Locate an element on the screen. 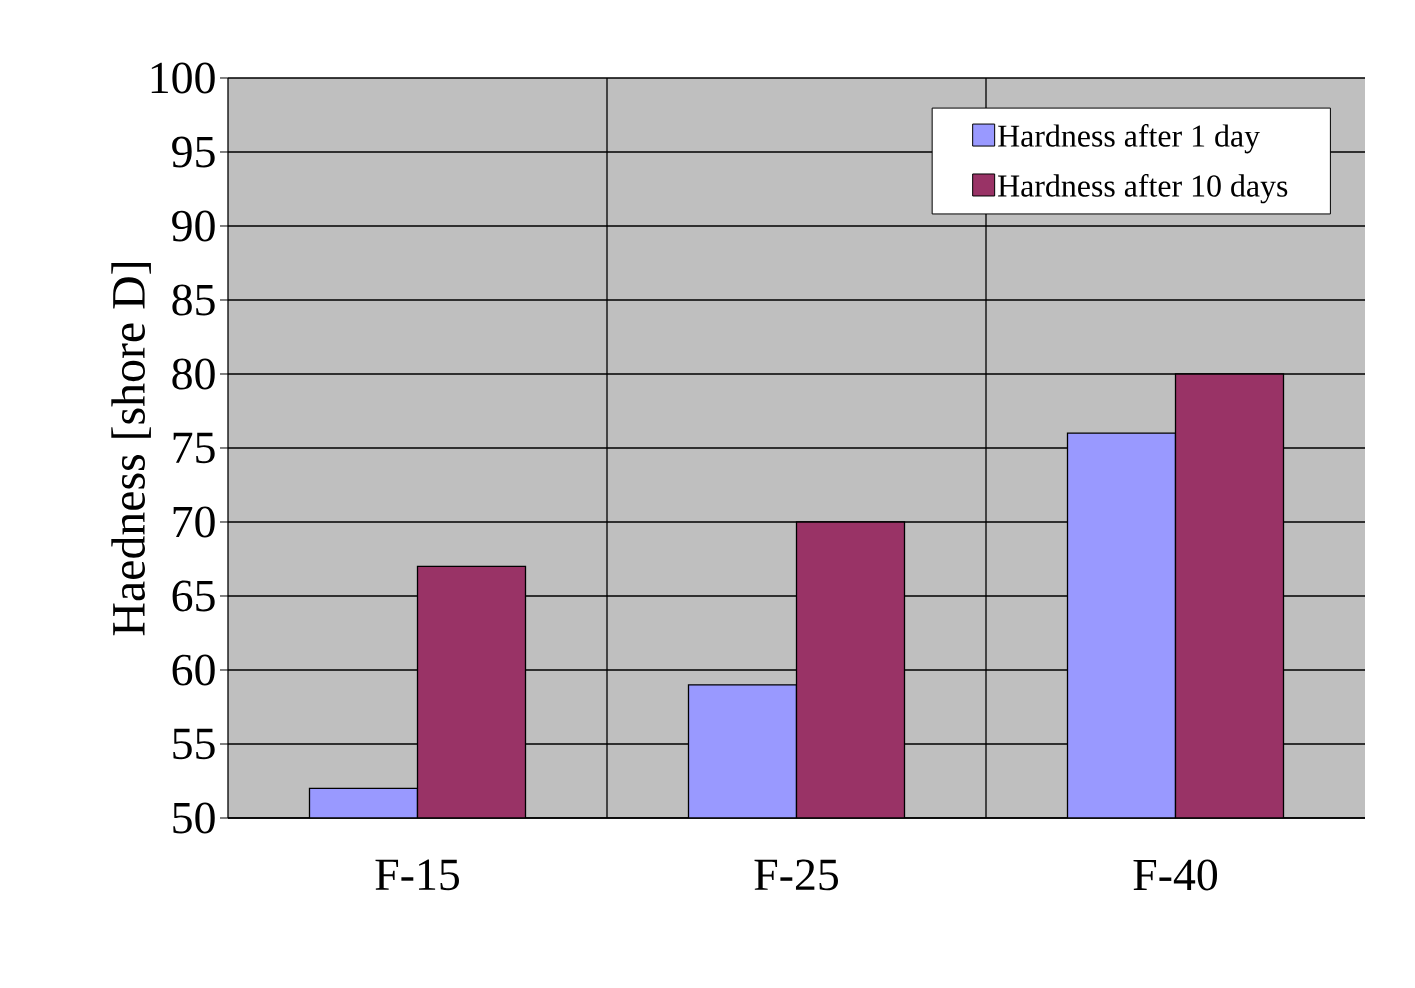 The image size is (1415, 988). y-axis-title: Haedness [shore D] is located at coordinates (131, 449).